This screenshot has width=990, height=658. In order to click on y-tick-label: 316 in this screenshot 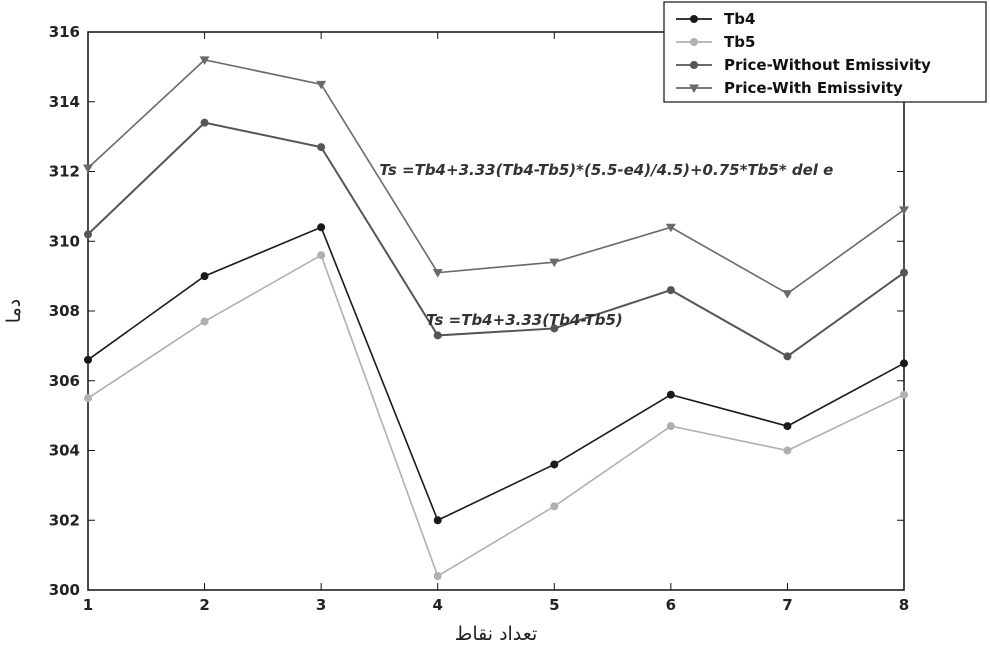, I will do `click(64, 32)`.